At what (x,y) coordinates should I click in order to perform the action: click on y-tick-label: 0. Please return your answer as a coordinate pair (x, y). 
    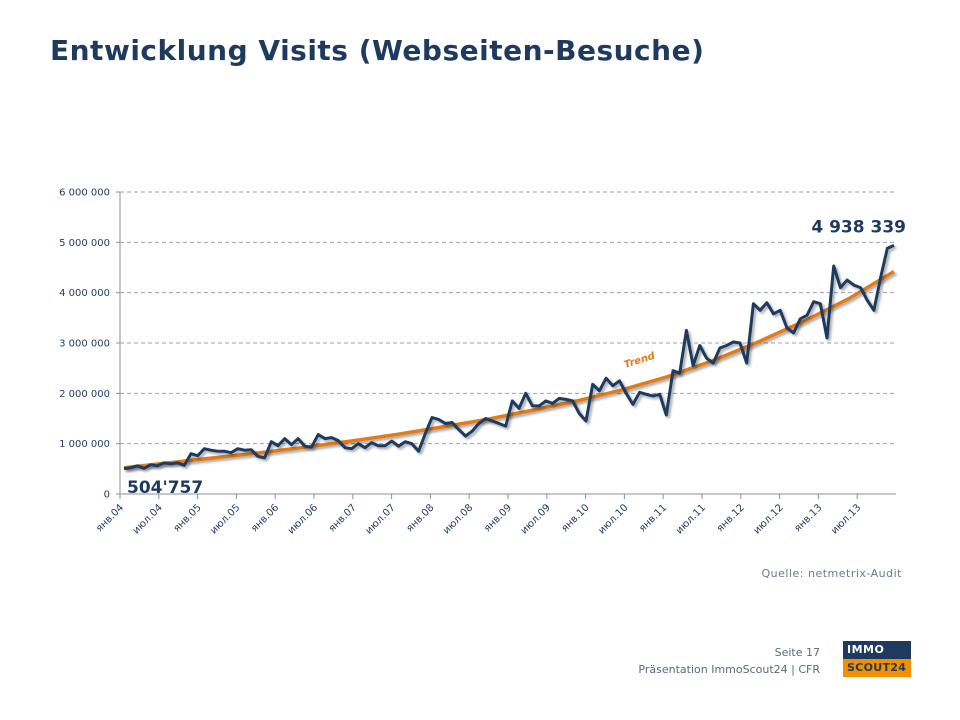
    Looking at the image, I should click on (107, 495).